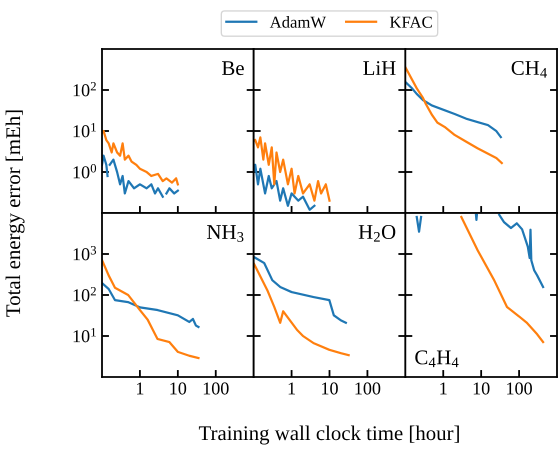 The width and height of the screenshot is (559, 449). What do you see at coordinates (85, 253) in the screenshot?
I see `y-tick-label: 10$^{3}$` at bounding box center [85, 253].